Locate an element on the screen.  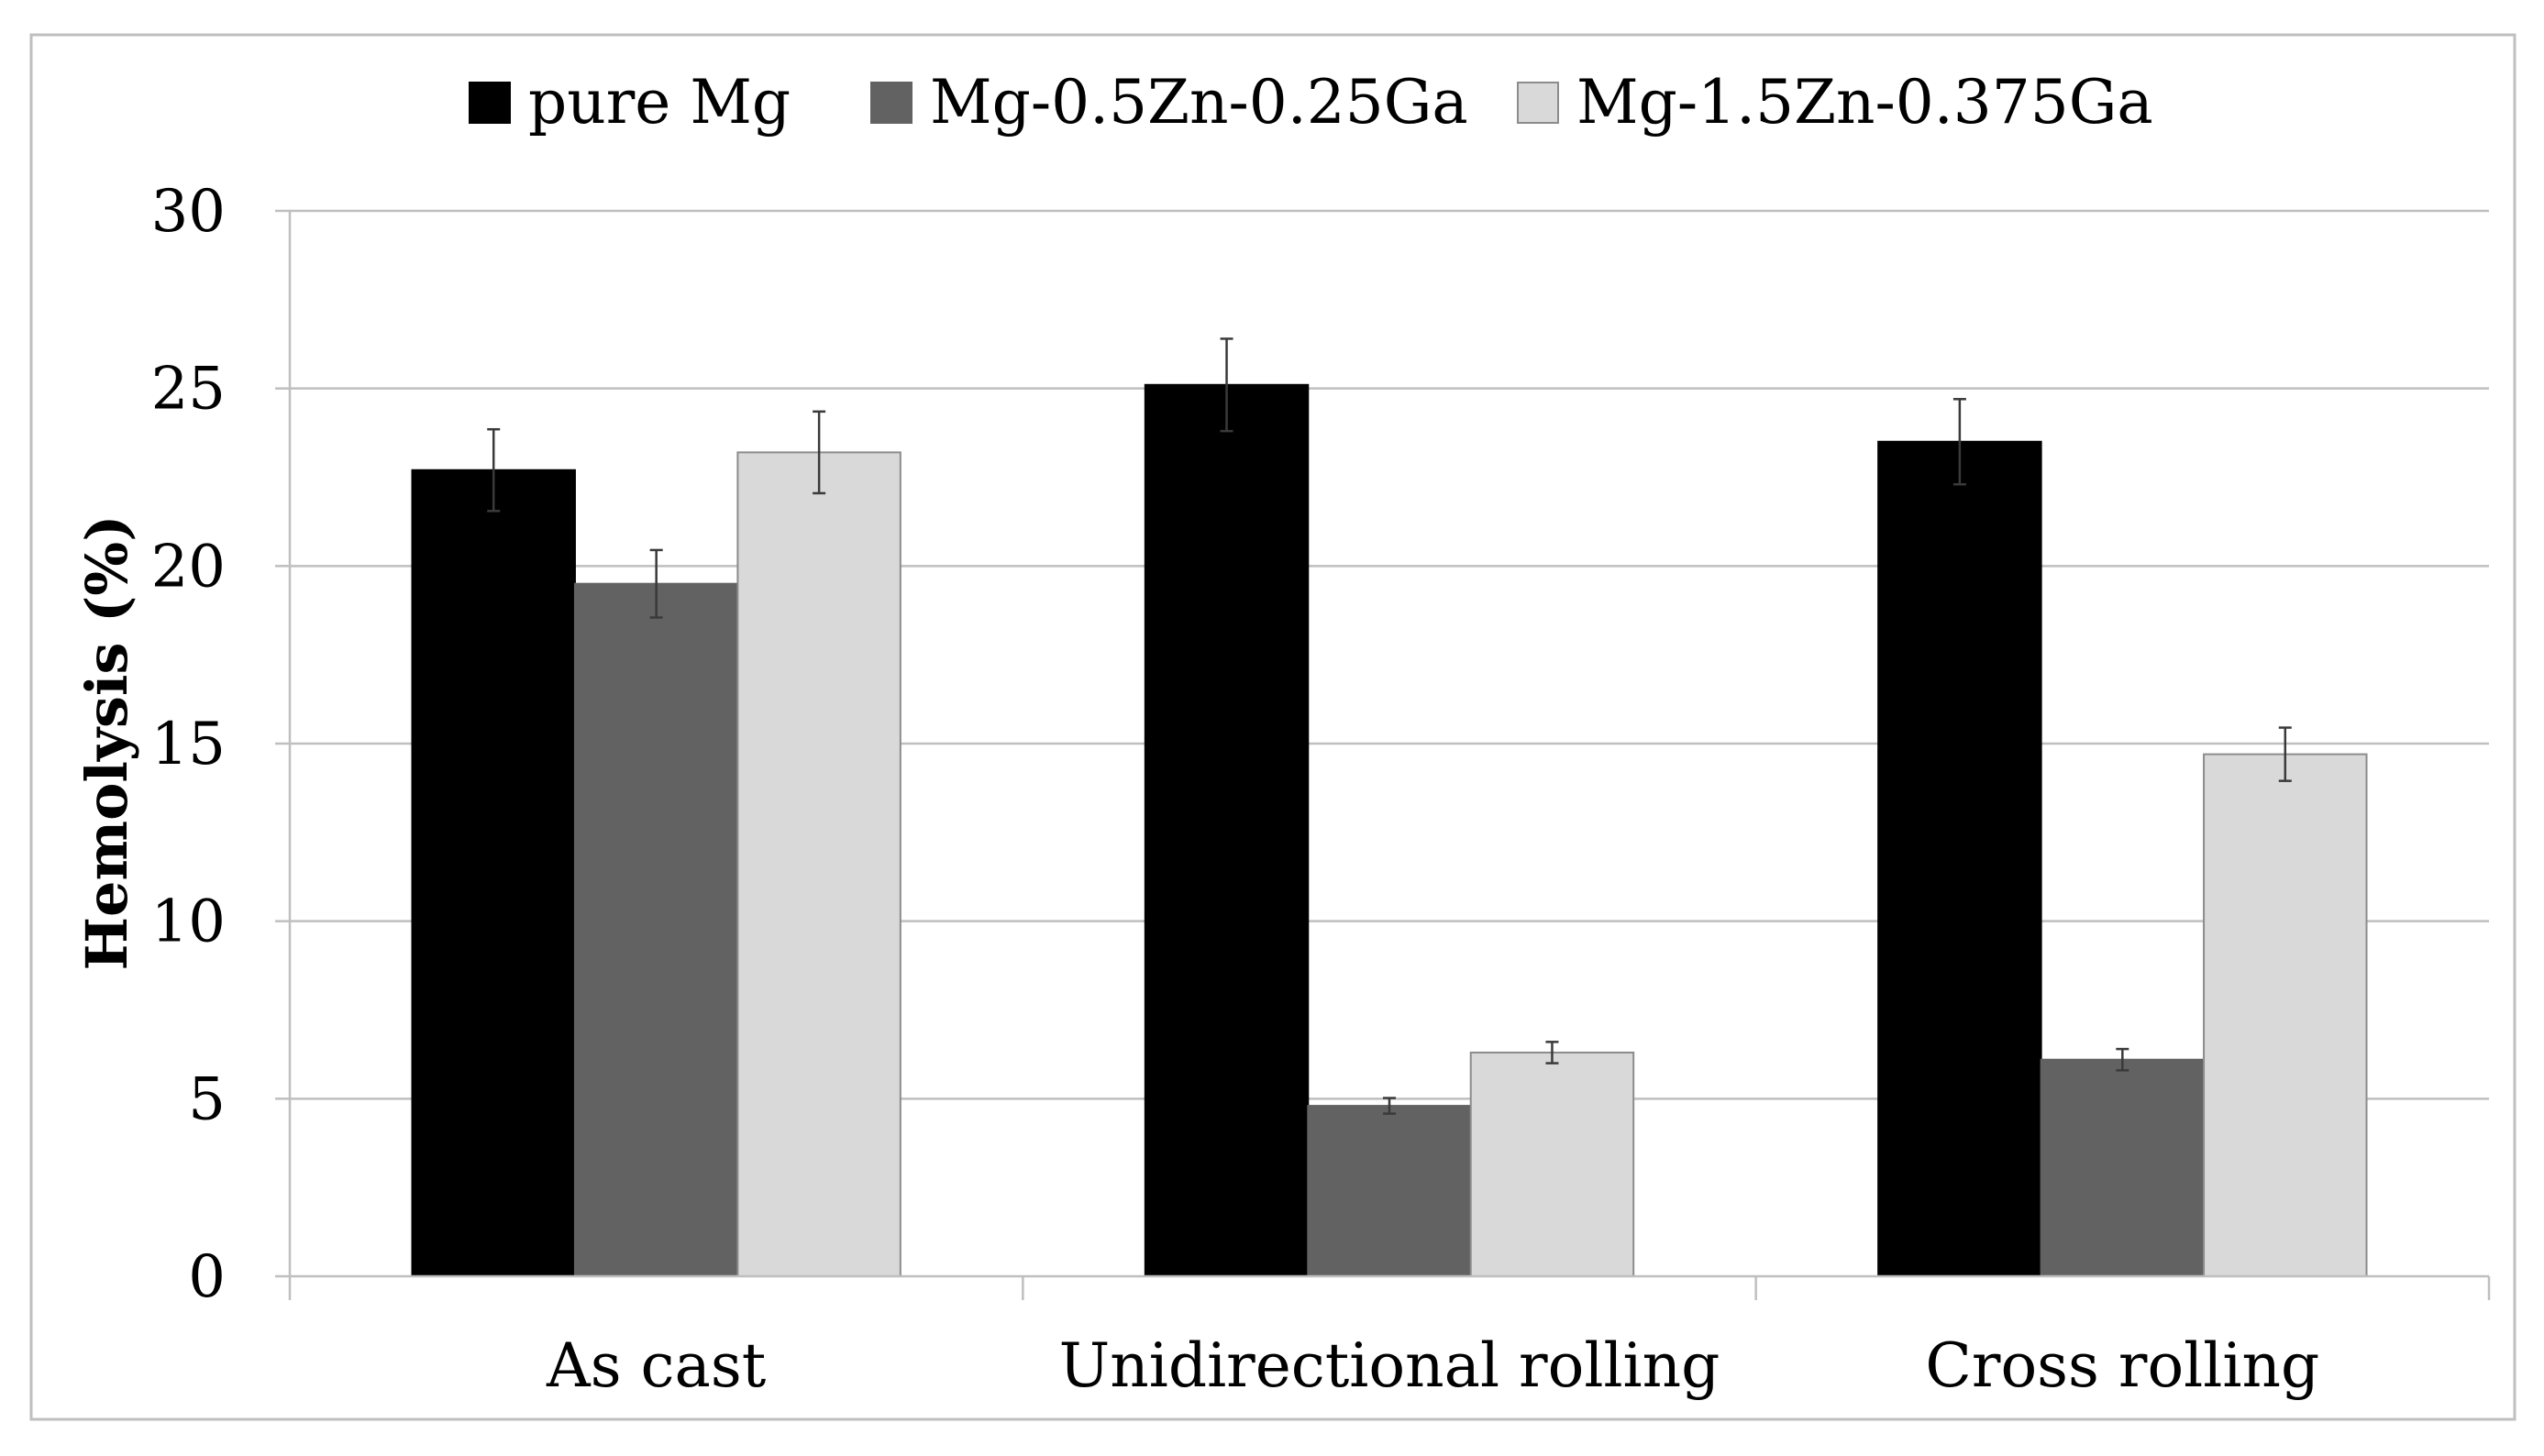
y-tick-labels: 0 5 10 15 20 25 30 is located at coordinates (188, 744).